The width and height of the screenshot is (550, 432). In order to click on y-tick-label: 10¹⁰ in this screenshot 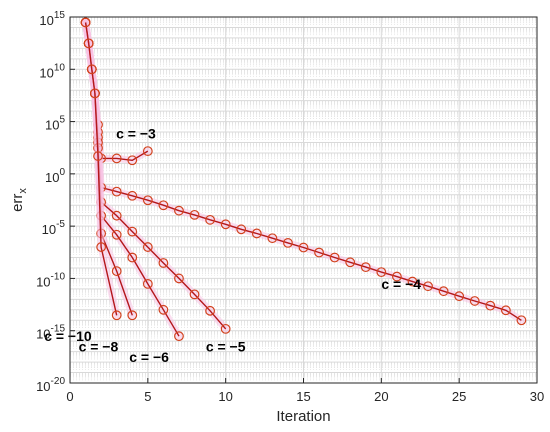, I will do `click(52, 71)`.